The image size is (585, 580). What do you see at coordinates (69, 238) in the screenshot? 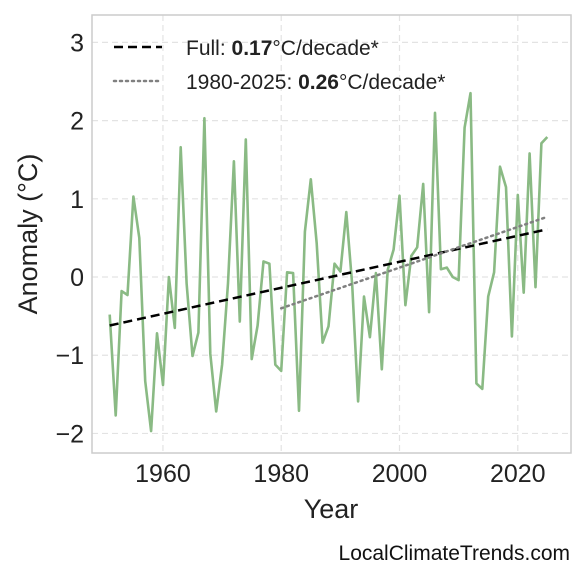
I see `y-axis-ticks: −2 −1 0 1 2 3` at bounding box center [69, 238].